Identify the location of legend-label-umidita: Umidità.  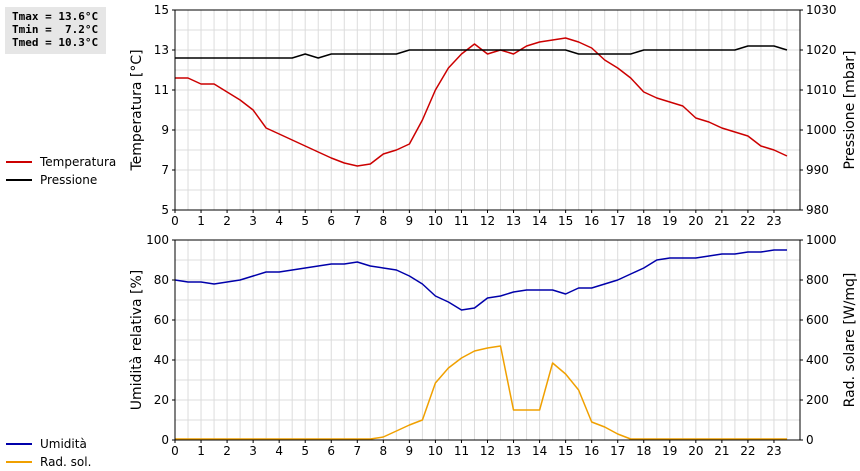
(63, 444).